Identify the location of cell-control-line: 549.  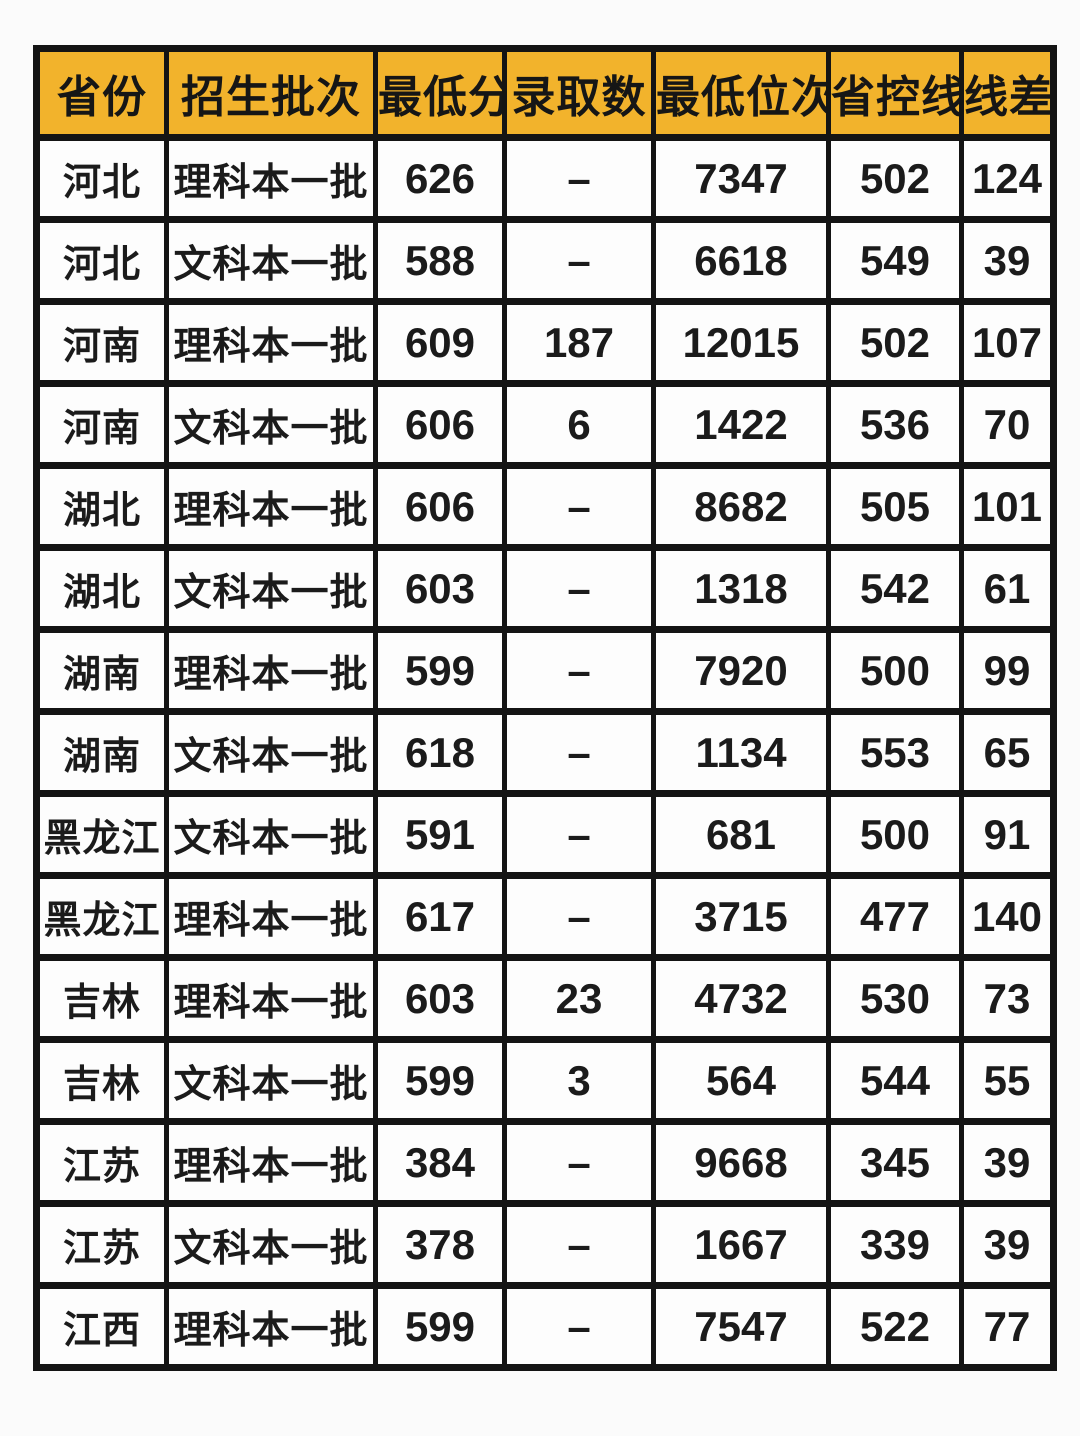
(895, 260).